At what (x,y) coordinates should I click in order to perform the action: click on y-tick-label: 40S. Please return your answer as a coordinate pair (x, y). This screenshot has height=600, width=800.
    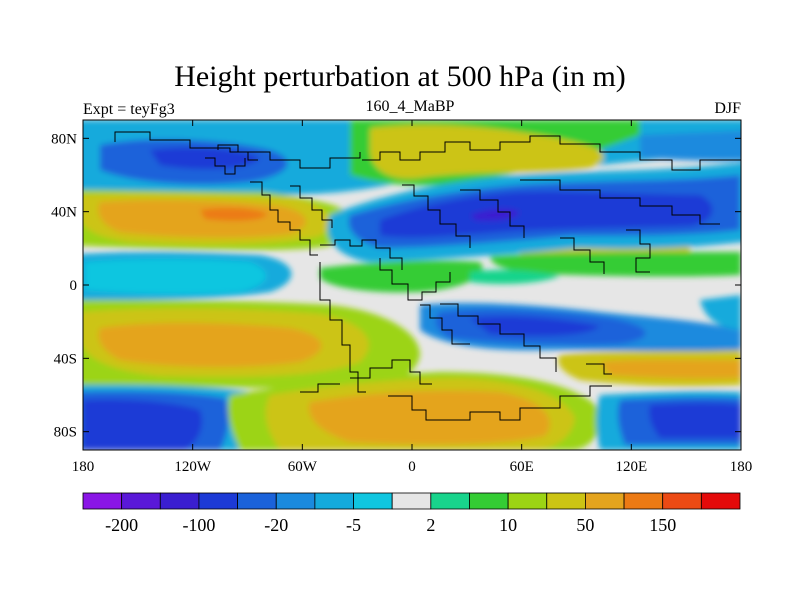
    Looking at the image, I should click on (65, 359).